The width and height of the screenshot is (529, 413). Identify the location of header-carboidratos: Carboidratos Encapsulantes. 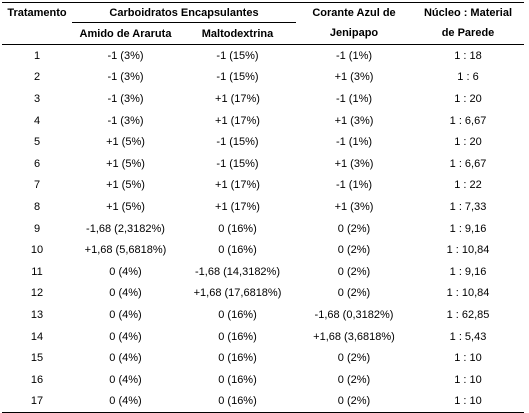
(184, 12).